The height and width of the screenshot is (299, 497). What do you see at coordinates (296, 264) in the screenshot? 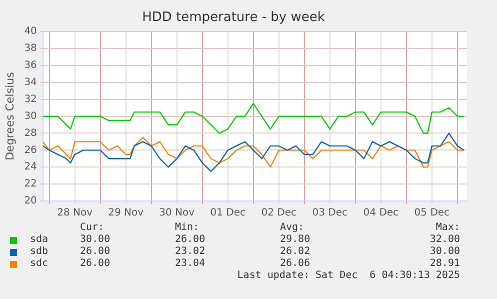
I see `text: 26.06` at bounding box center [296, 264].